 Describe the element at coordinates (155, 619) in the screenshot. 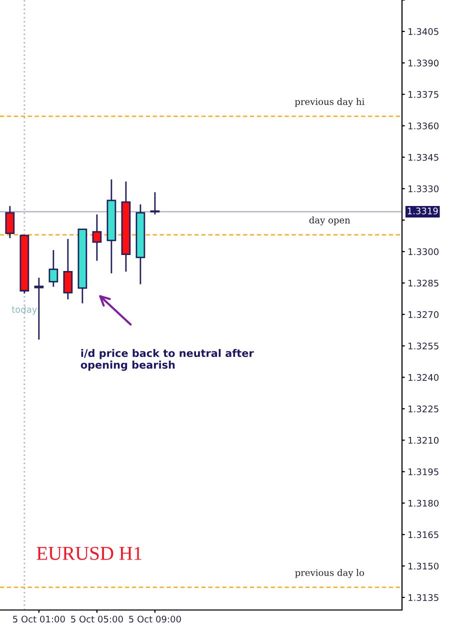

I see `x-tick-label: 5 Oct 09:00` at that location.